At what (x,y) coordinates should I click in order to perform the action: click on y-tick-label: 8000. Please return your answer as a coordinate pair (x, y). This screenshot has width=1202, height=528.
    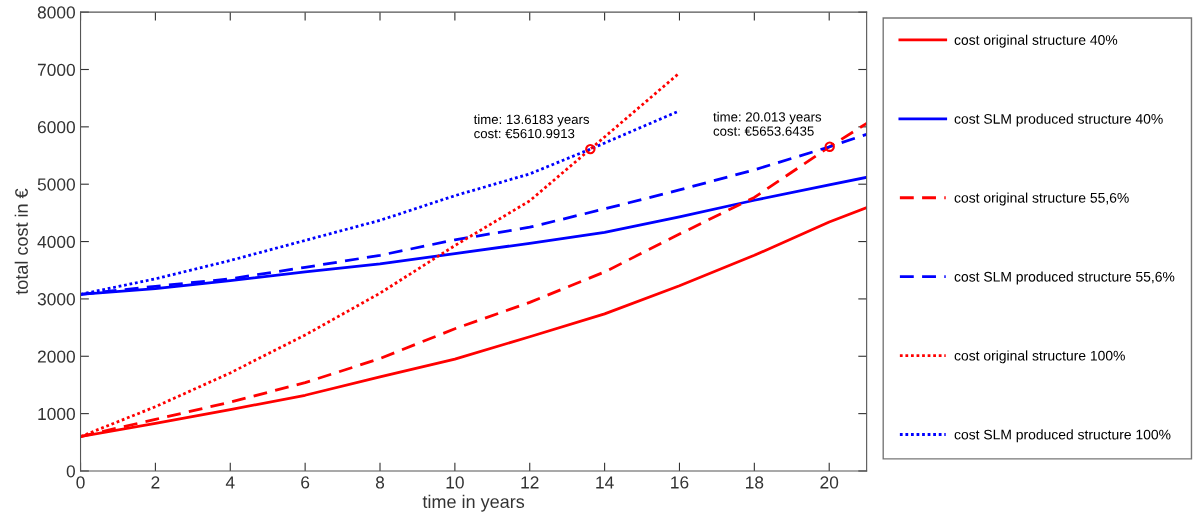
    Looking at the image, I should click on (56, 12).